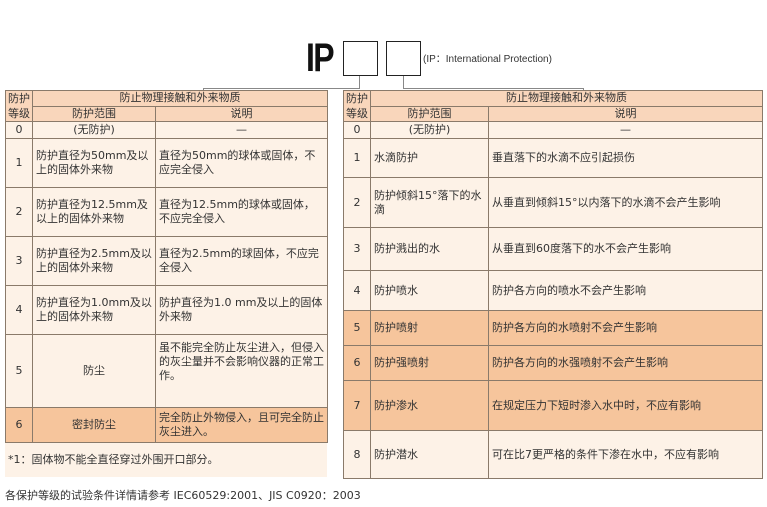  Describe the element at coordinates (553, 363) in the screenshot. I see `table-row-highlighted: 6 防护强喷射 防护各方向的水强喷射不会产生影响` at that location.